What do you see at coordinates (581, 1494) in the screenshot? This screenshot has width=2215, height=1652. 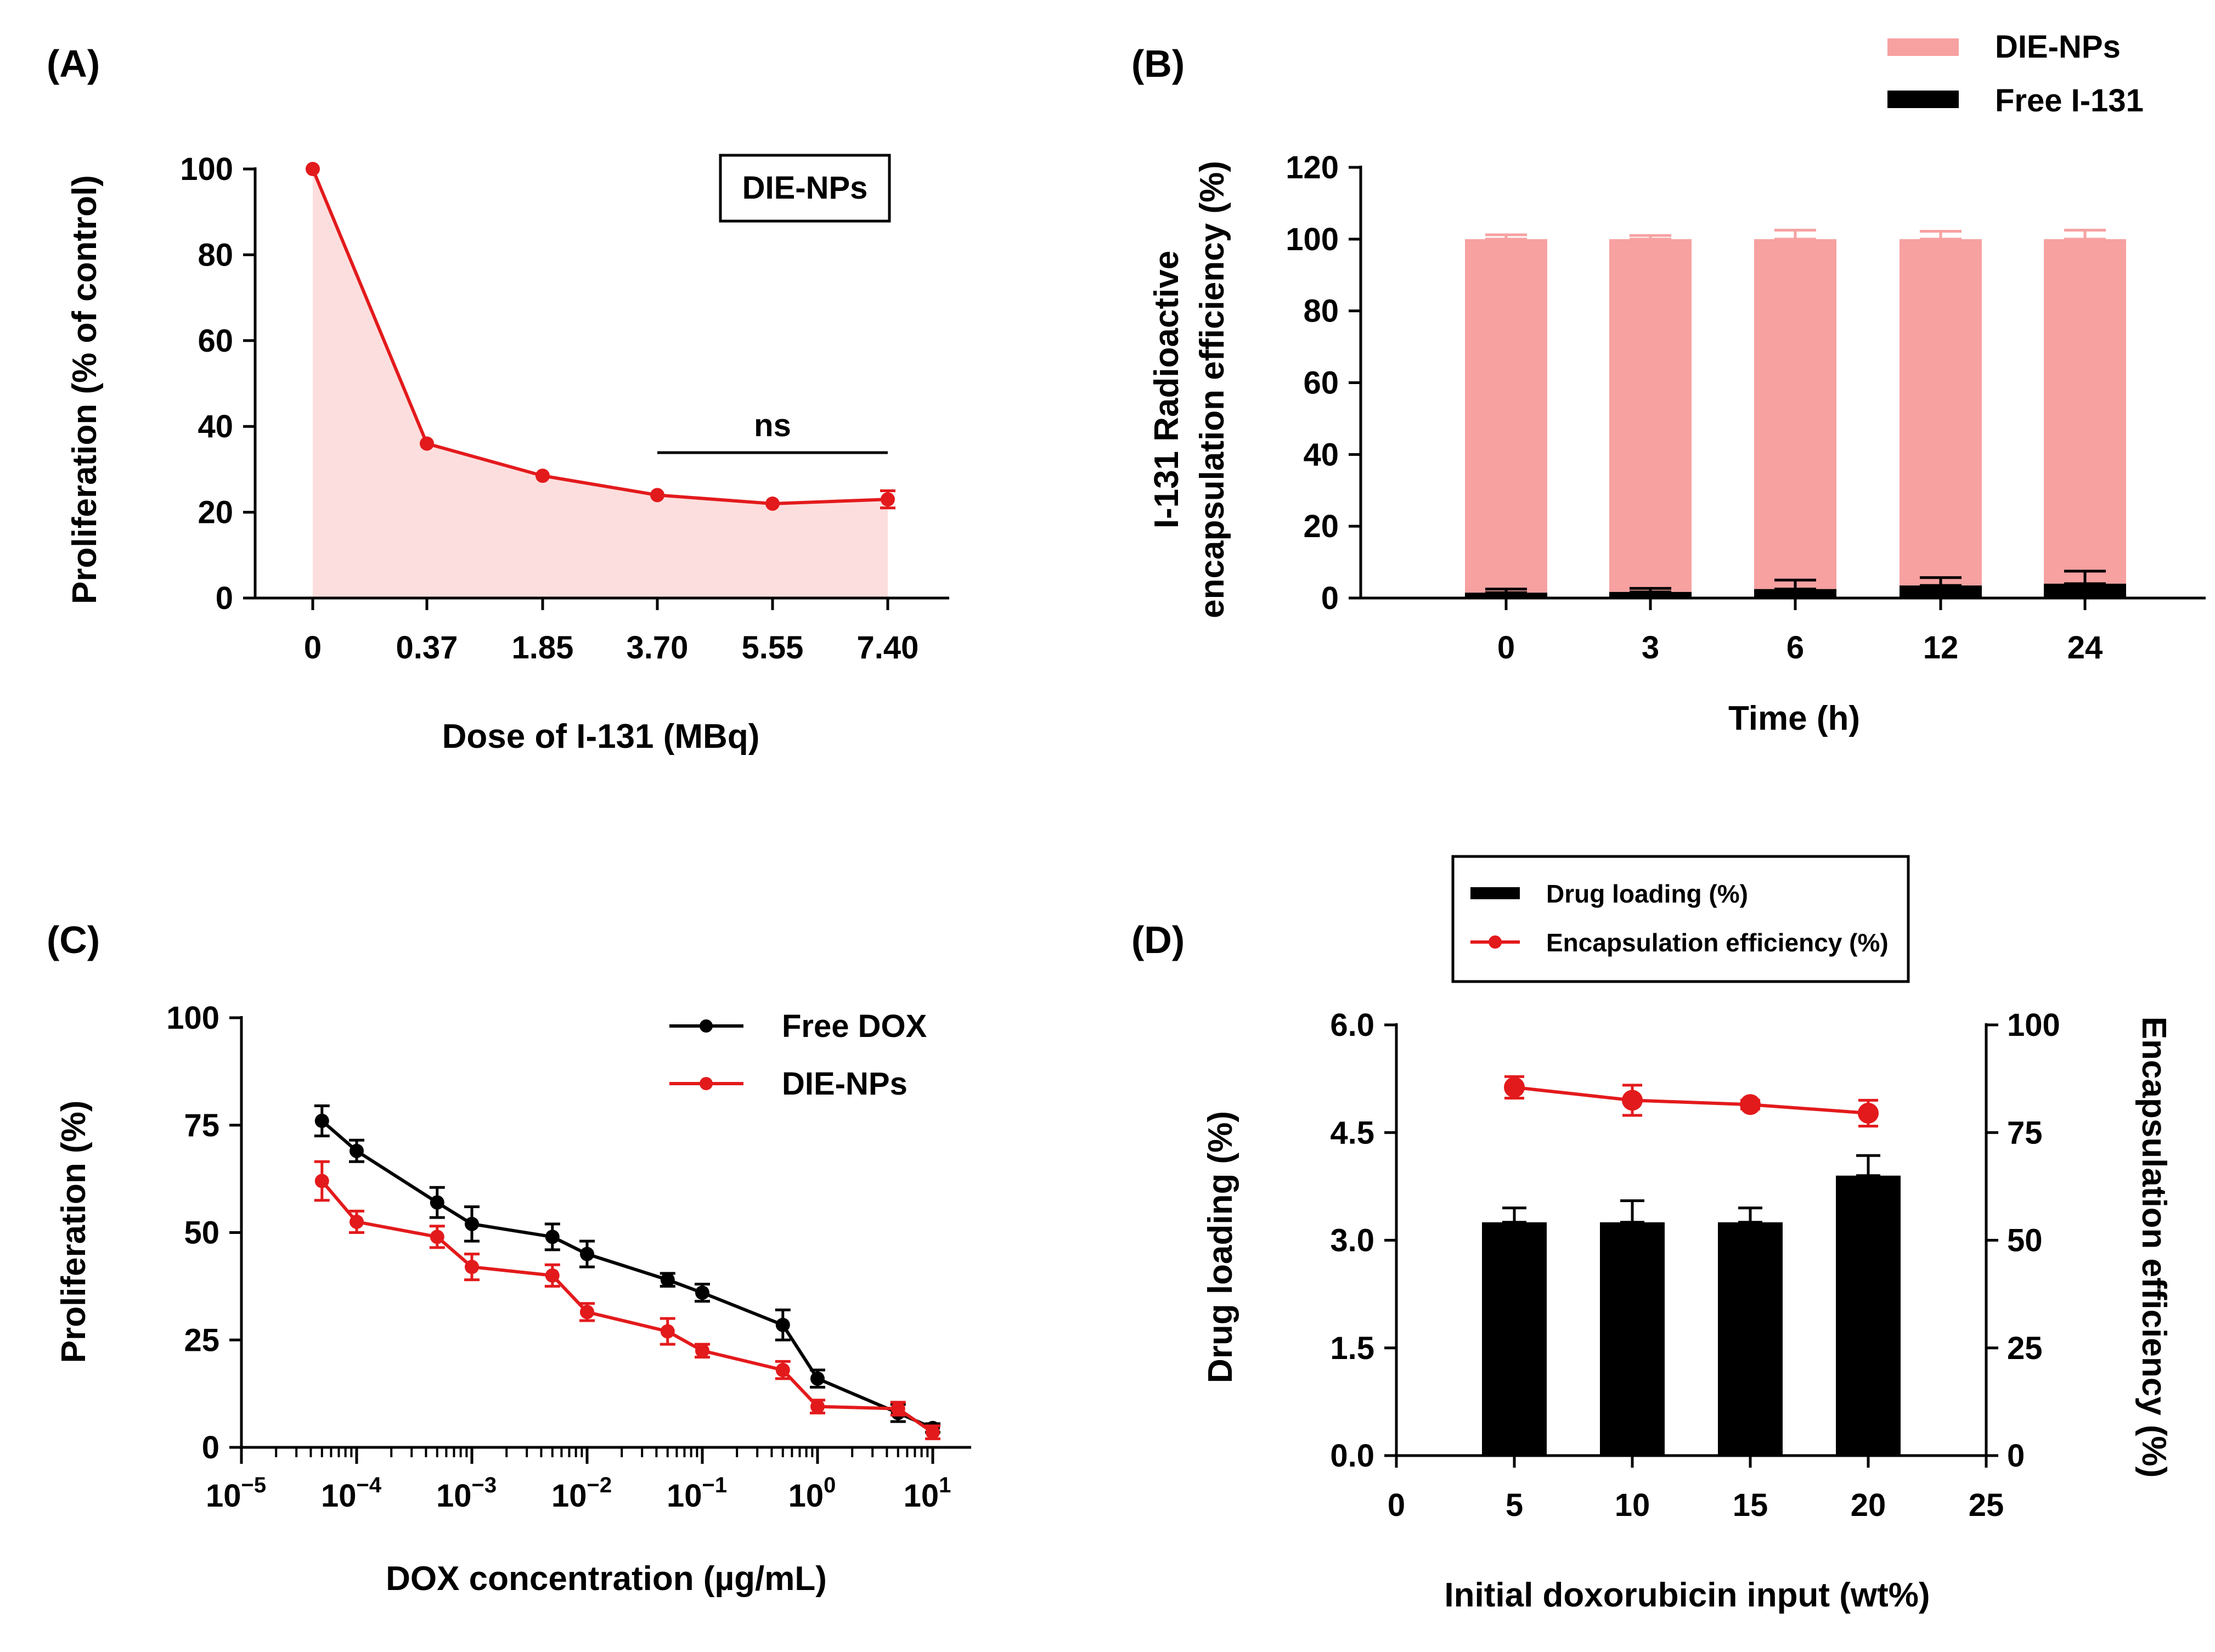 I see `panel-c-xtick-label: 10⁻²` at bounding box center [581, 1494].